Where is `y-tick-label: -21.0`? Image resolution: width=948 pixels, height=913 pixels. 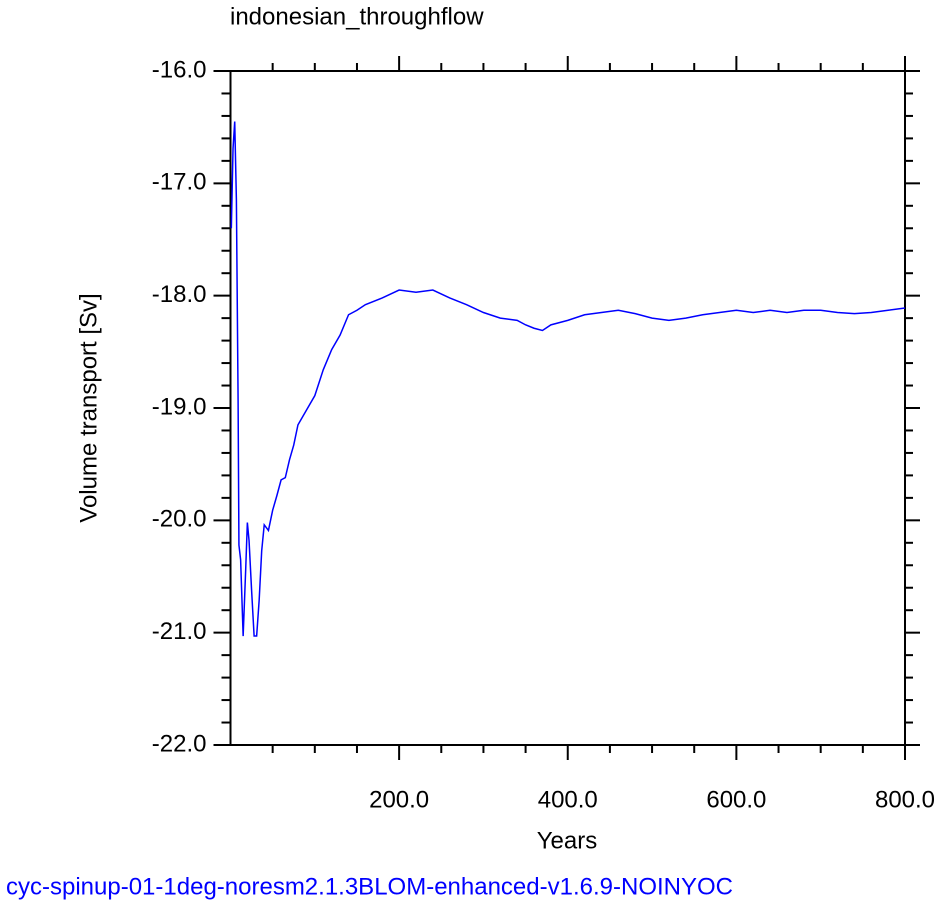
y-tick-label: -21.0 is located at coordinates (179, 631).